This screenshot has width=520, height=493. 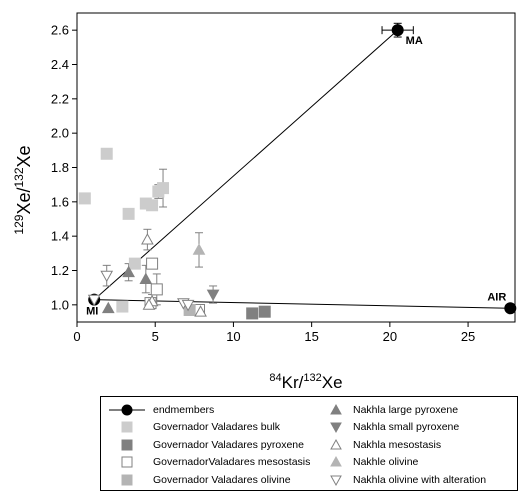 I want to click on x-axis-label: 84Kr/132Xe, so click(x=305, y=382).